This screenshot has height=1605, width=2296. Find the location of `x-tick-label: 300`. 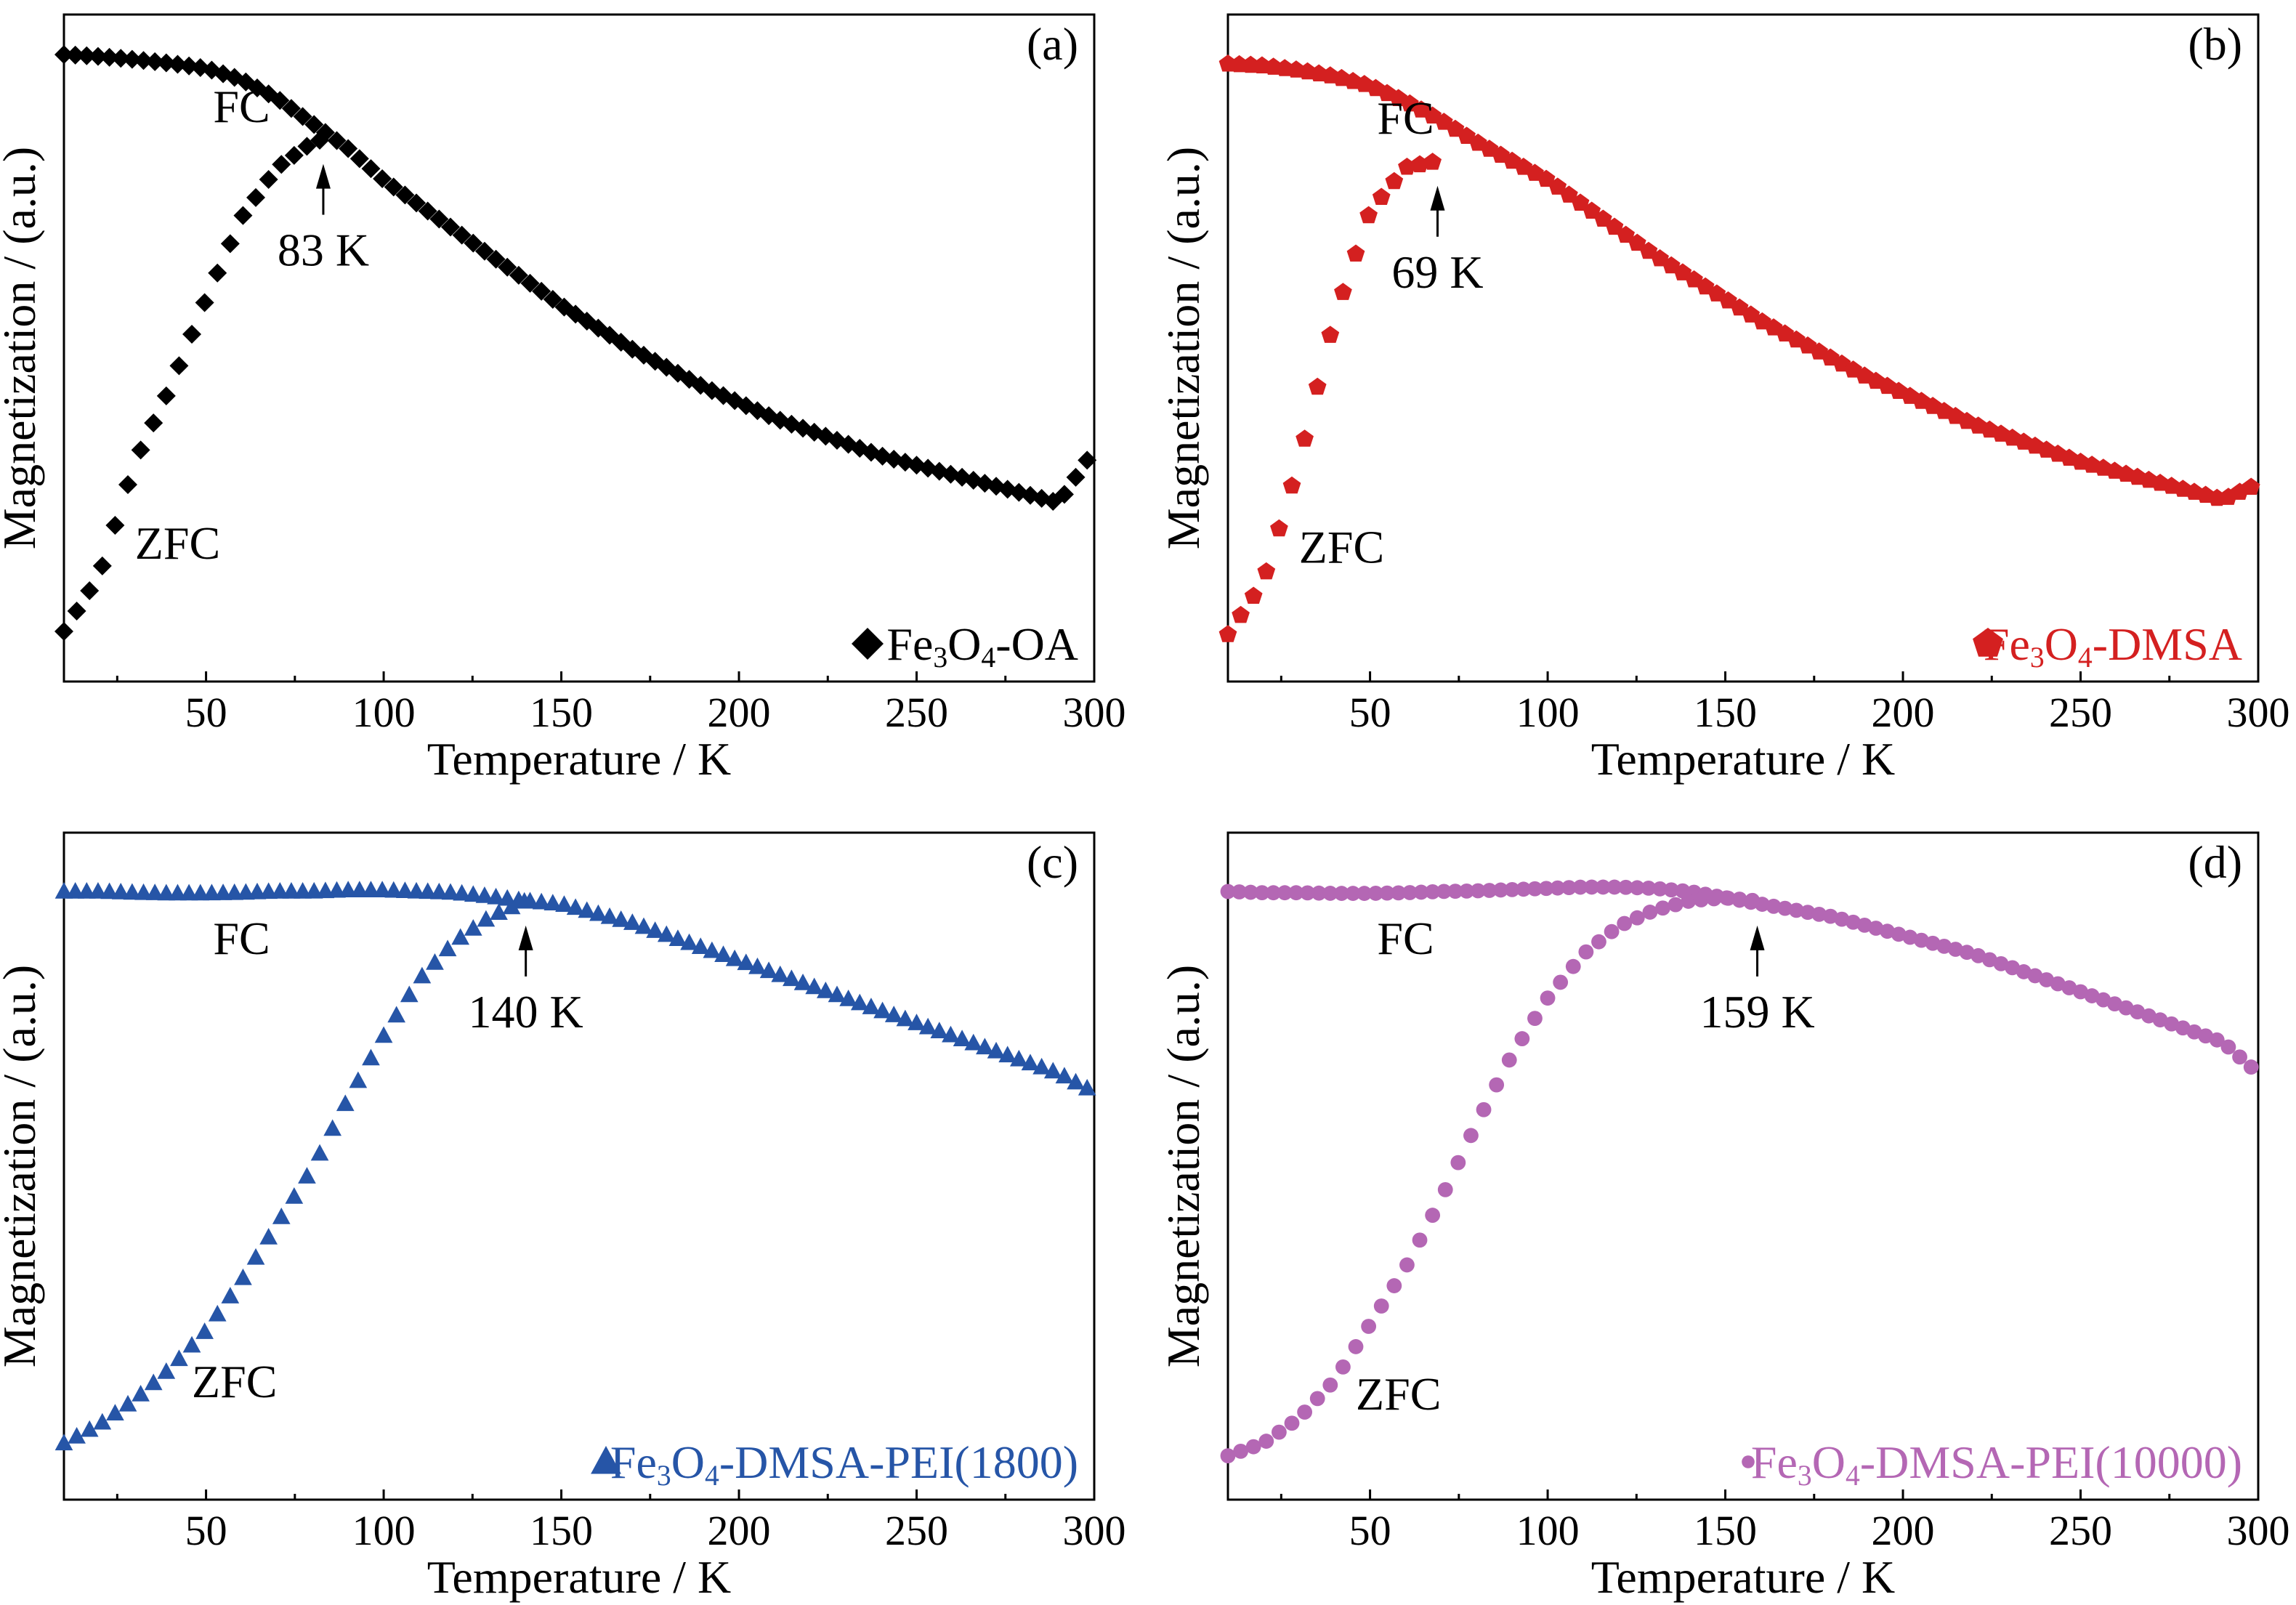

x-tick-label: 300 is located at coordinates (1094, 712).